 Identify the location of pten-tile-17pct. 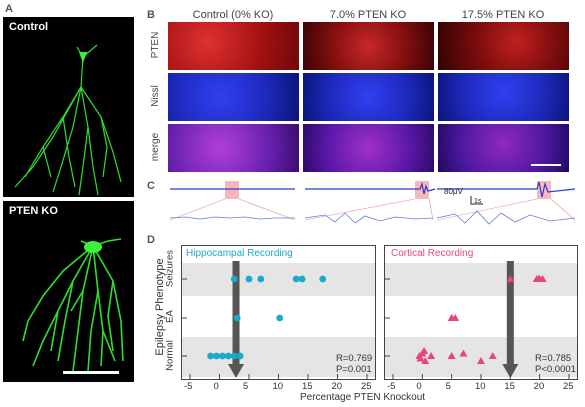
(503, 46).